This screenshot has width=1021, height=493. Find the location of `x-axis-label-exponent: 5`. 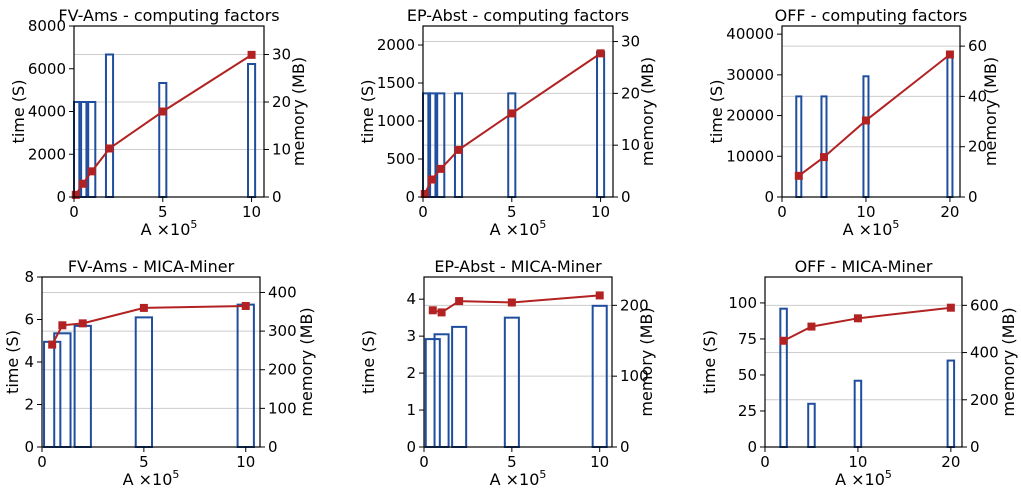

x-axis-label-exponent: 5 is located at coordinates (895, 224).